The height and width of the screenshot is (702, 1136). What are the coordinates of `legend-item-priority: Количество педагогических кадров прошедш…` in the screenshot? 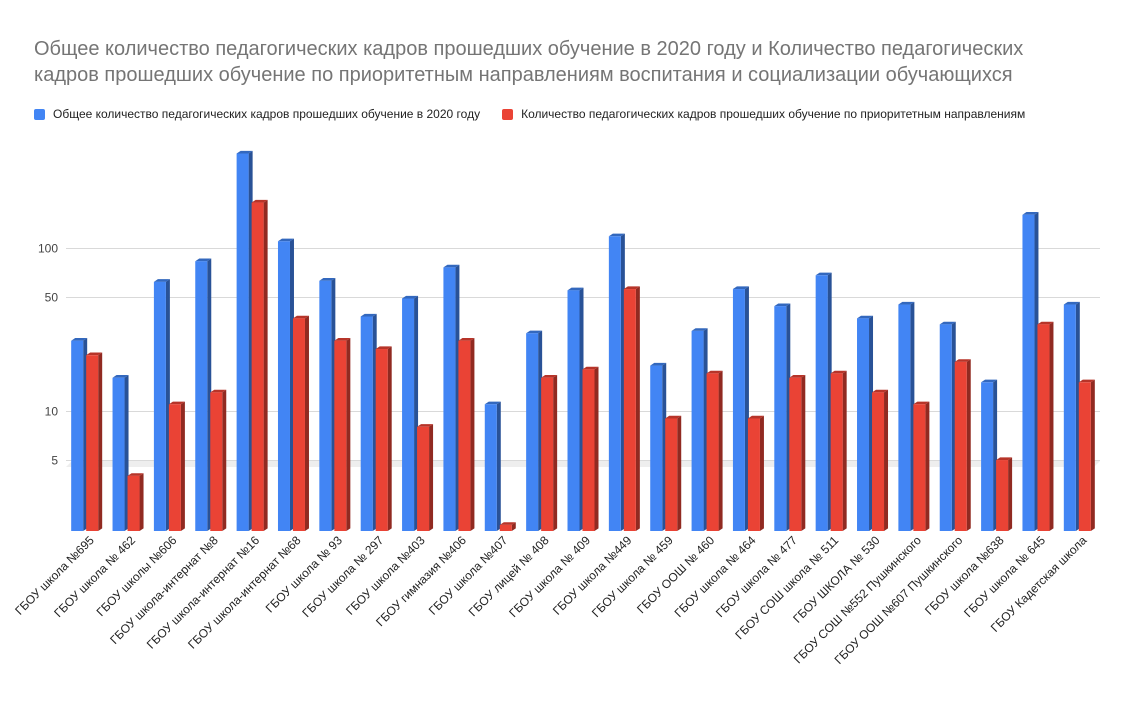 It's located at (763, 114).